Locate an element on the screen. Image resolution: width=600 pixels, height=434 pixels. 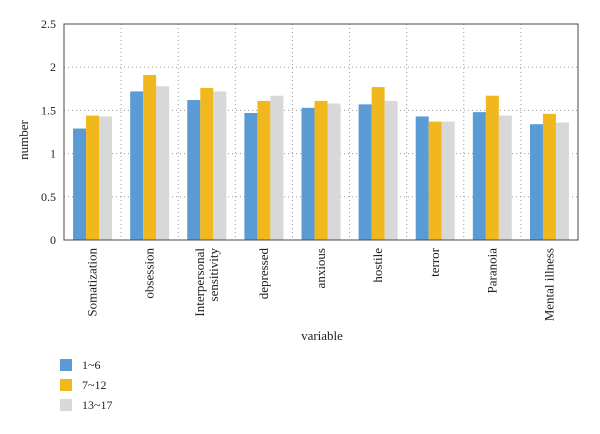
y-tick-label: 0 is located at coordinates (53, 240).